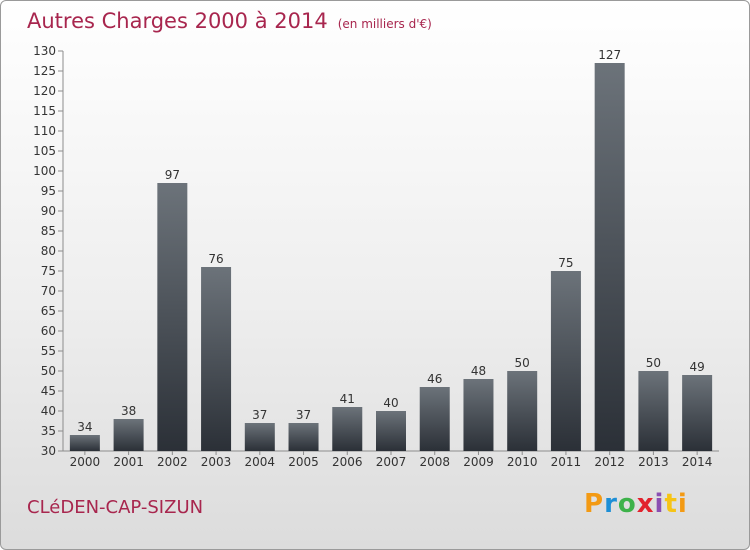 This screenshot has width=750, height=550. Describe the element at coordinates (390, 403) in the screenshot. I see `bar-value-label: 40` at that location.